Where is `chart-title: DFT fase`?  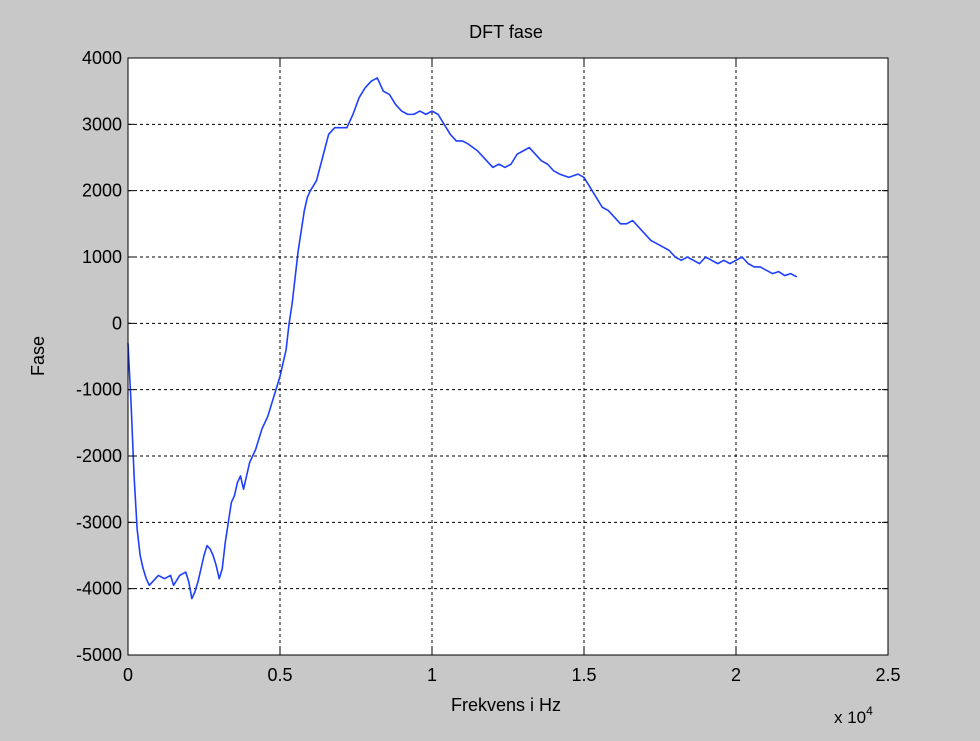
chart-title: DFT fase is located at coordinates (506, 32).